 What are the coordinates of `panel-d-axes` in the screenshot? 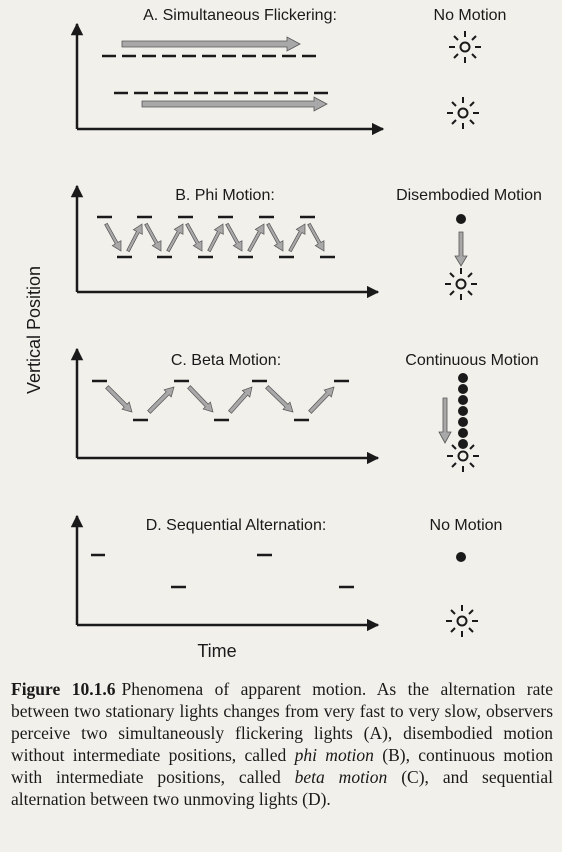 It's located at (225, 573).